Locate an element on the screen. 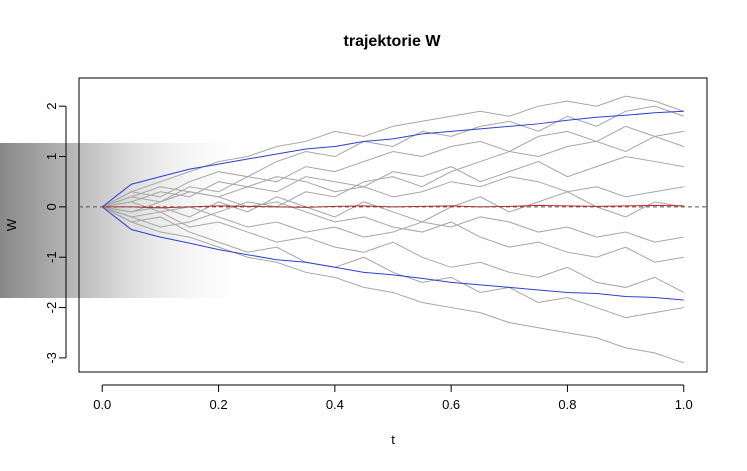 The image size is (747, 471). x-tick-label: 1.0 is located at coordinates (684, 404).